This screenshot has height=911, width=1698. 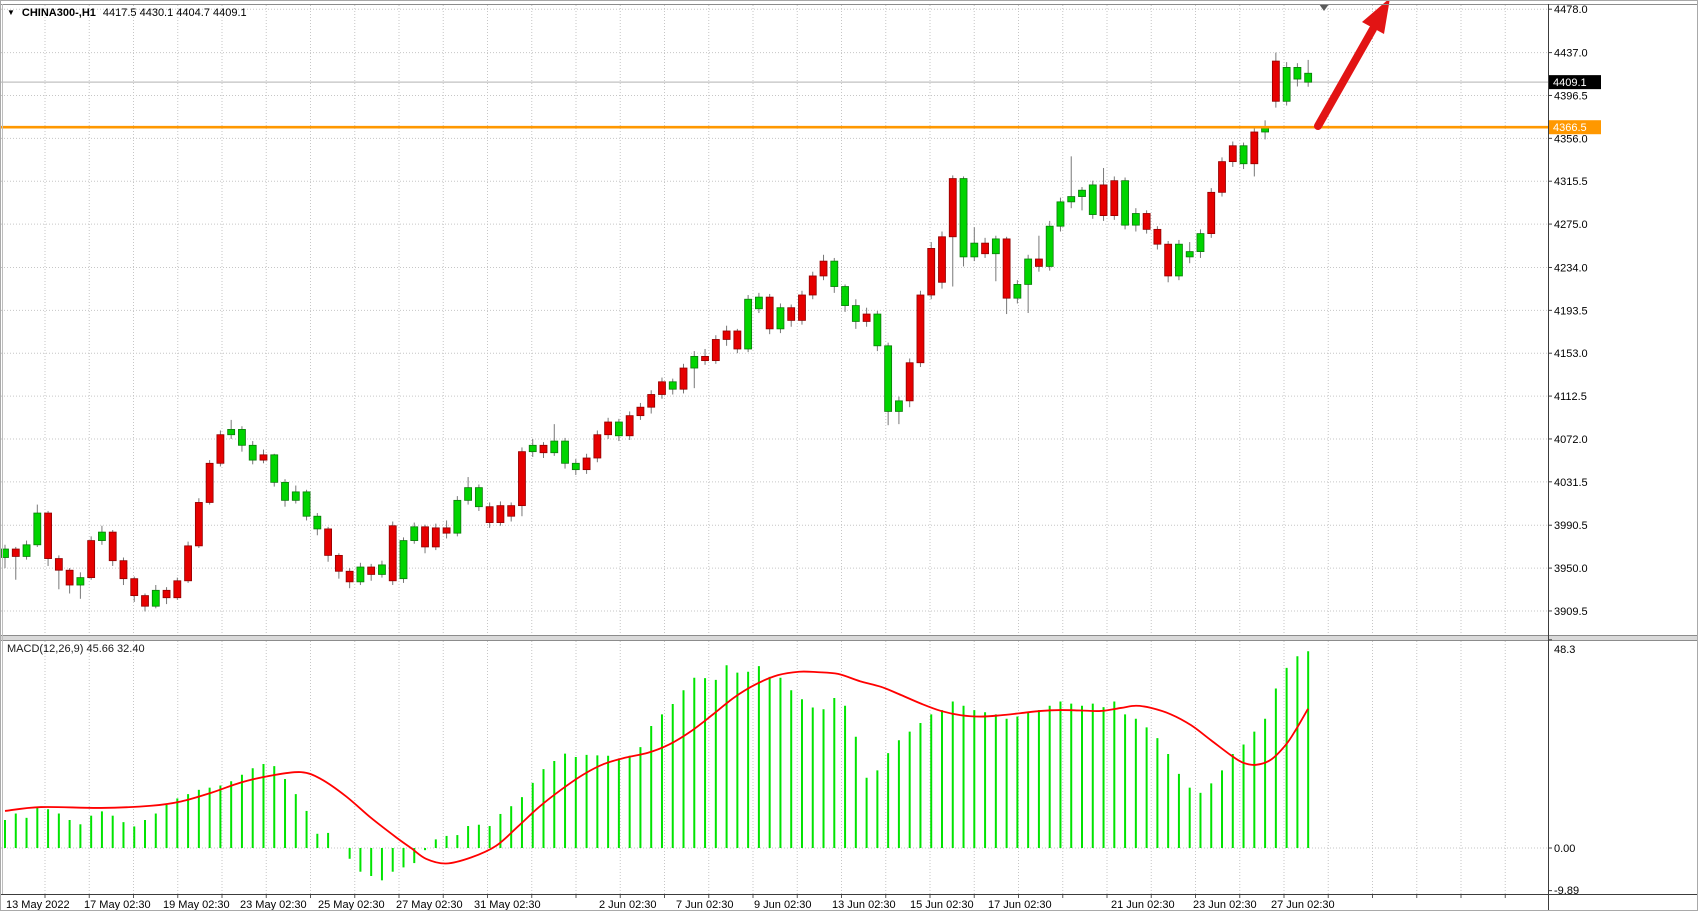 I want to click on time-tick-label: 27 May 02:30, so click(x=429, y=905).